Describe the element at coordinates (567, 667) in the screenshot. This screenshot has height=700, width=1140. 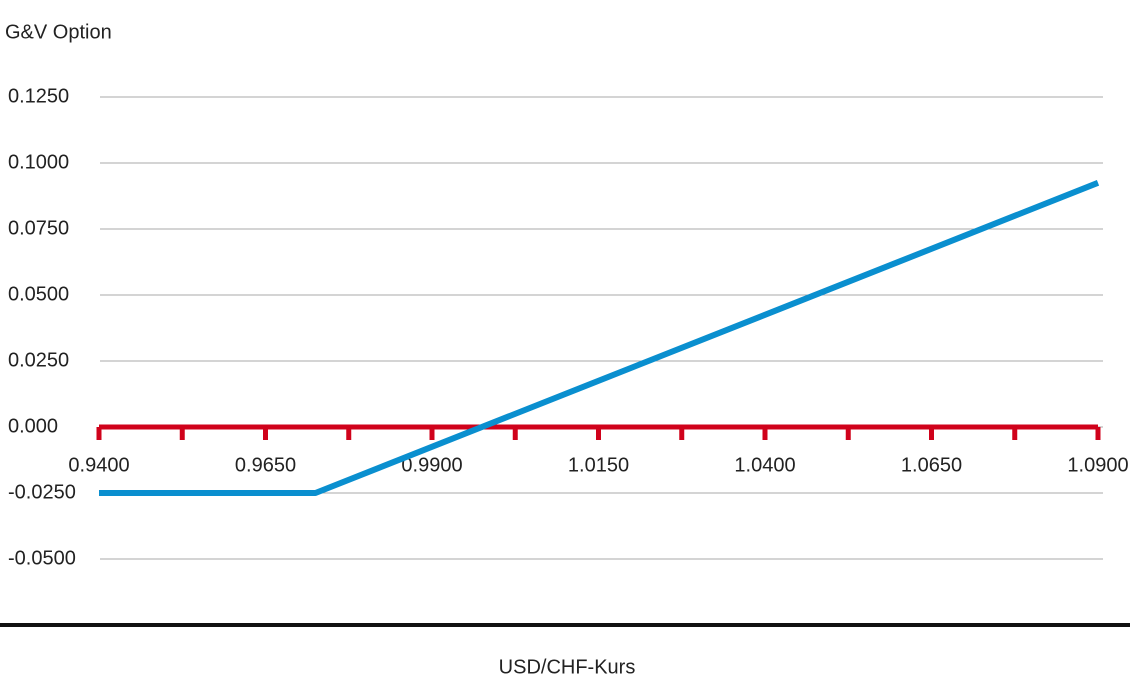
I see `x-axis-label: USD/CHF-Kurs` at that location.